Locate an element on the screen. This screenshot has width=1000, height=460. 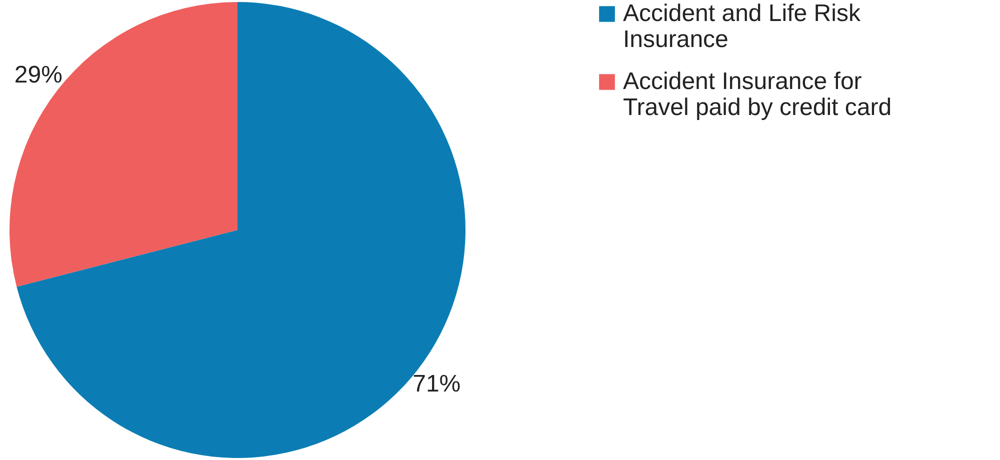
data-label: 29% is located at coordinates (38, 75).